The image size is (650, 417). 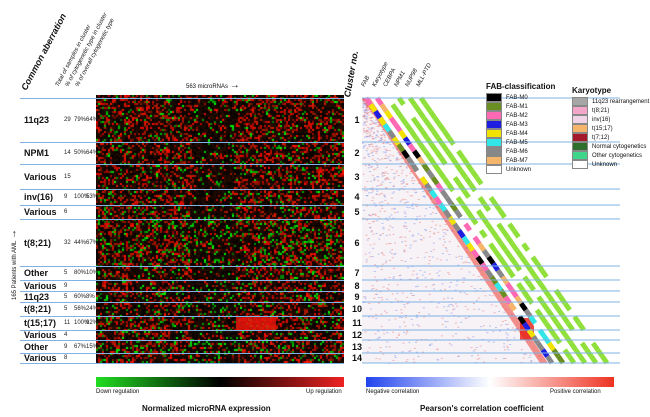 What do you see at coordinates (580, 146) in the screenshot?
I see `legend-swatch` at bounding box center [580, 146].